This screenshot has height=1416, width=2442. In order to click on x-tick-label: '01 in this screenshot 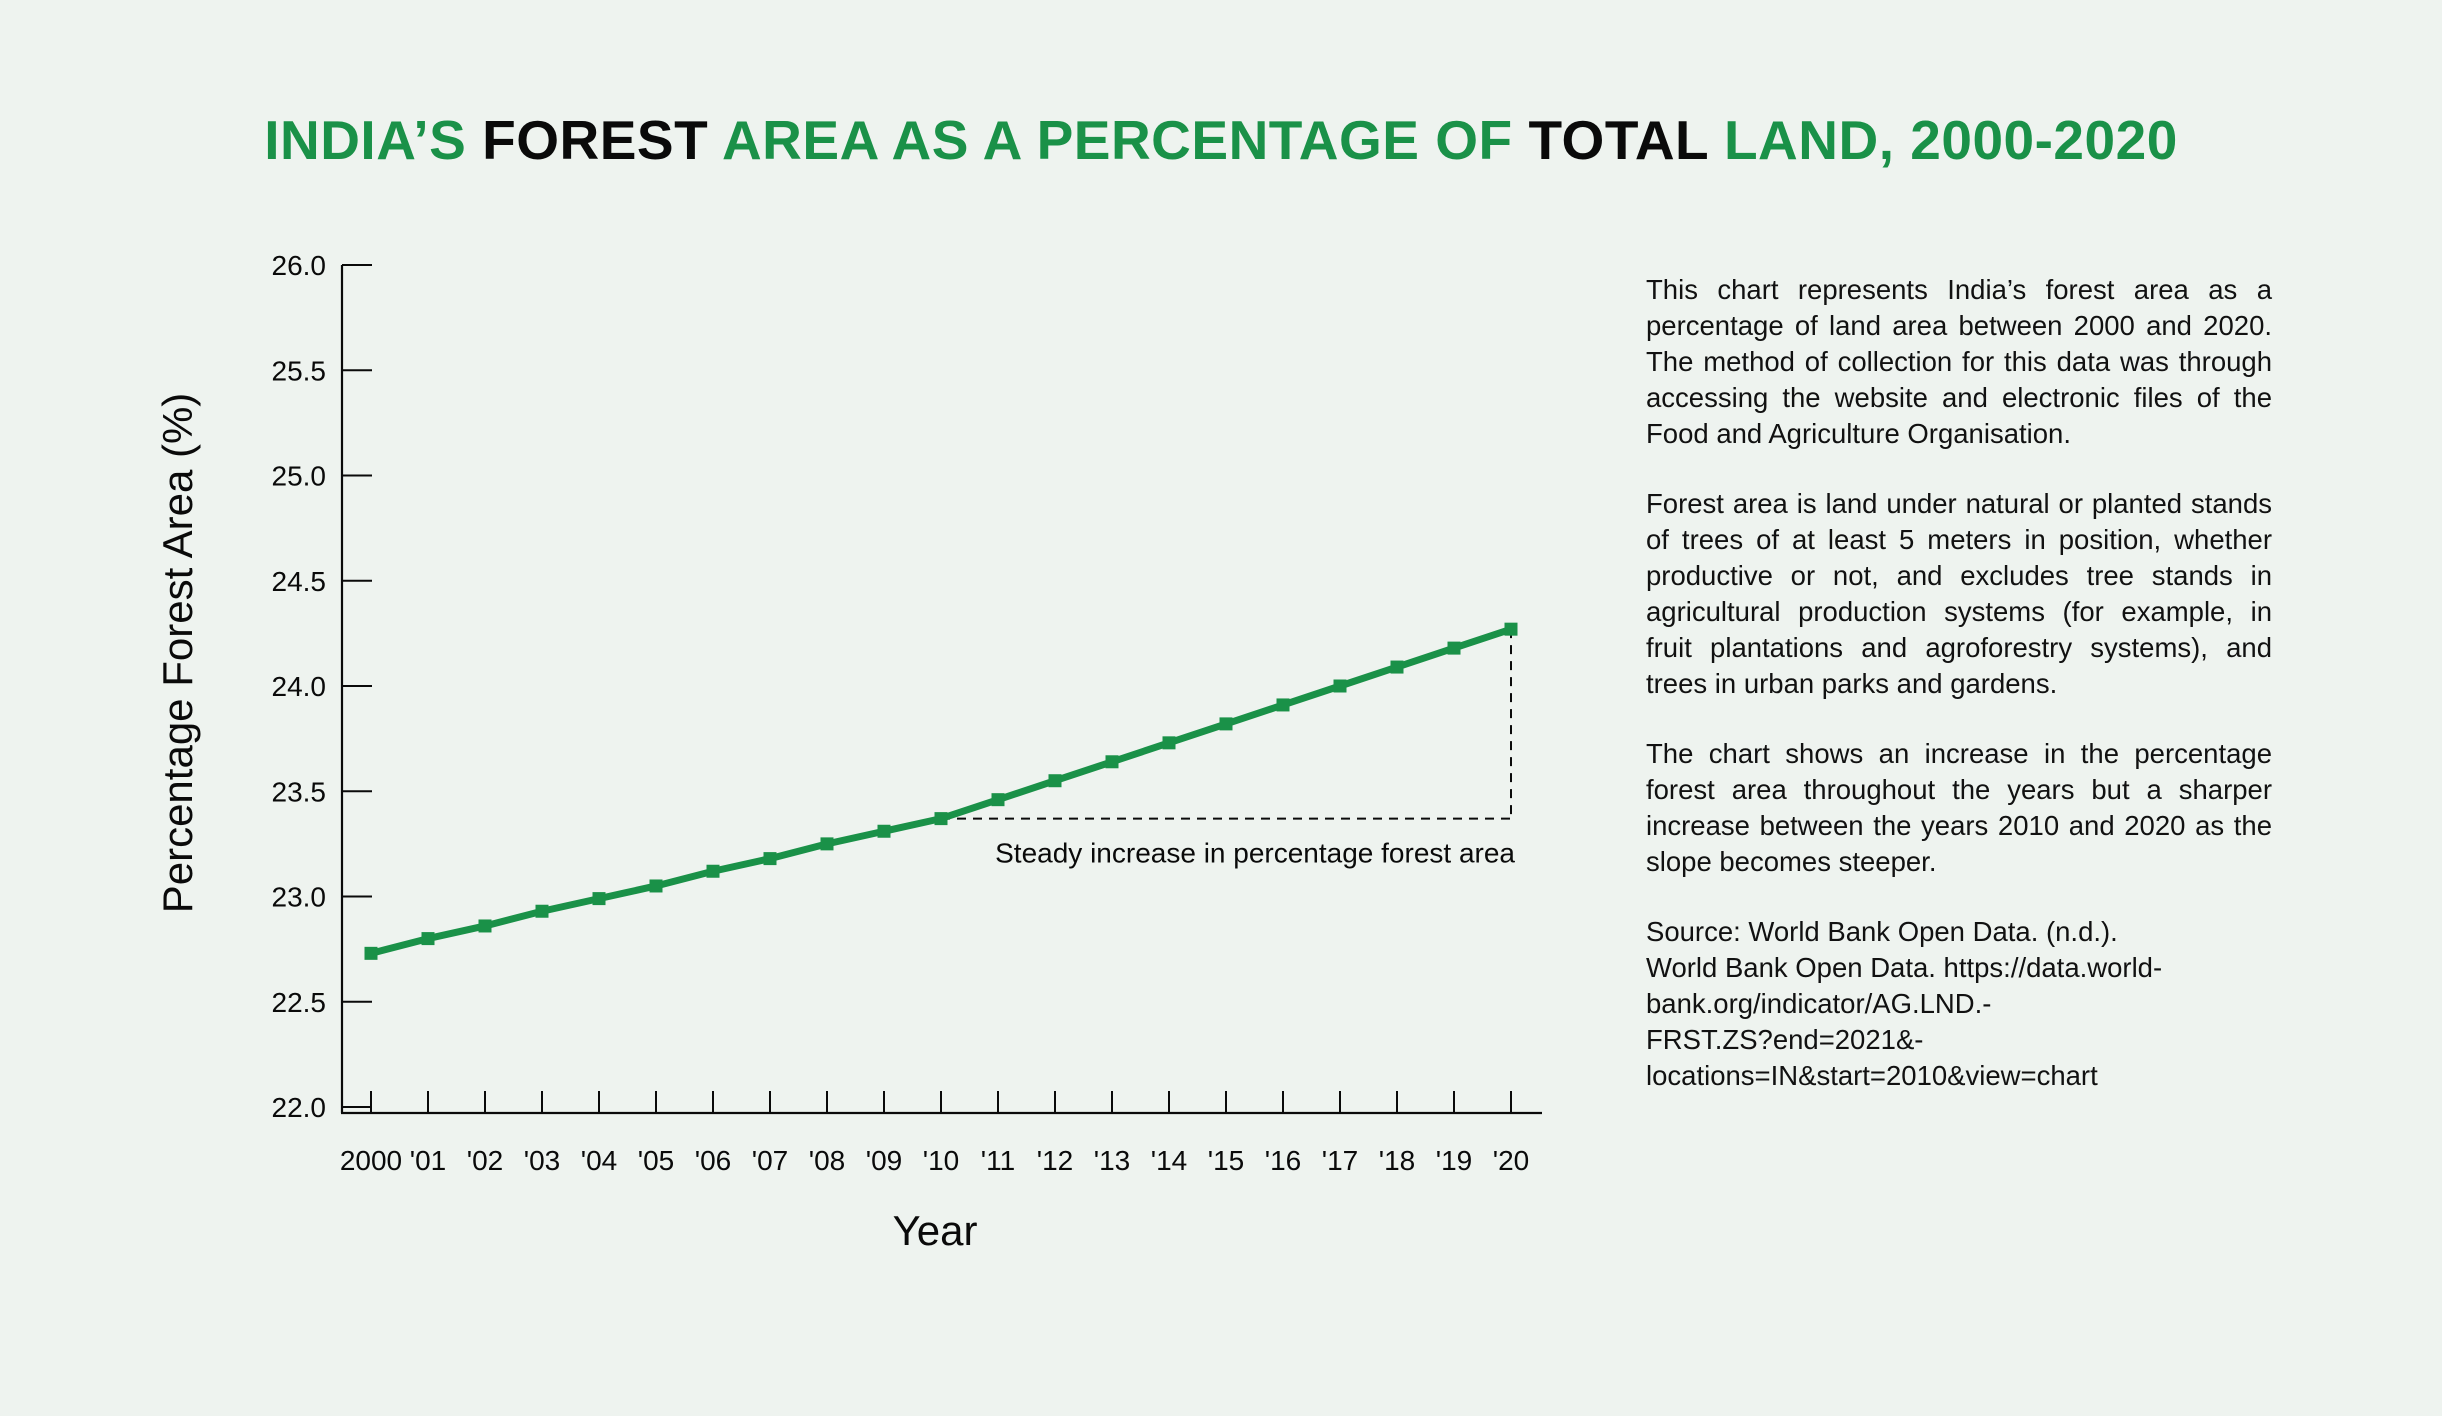, I will do `click(428, 1160)`.